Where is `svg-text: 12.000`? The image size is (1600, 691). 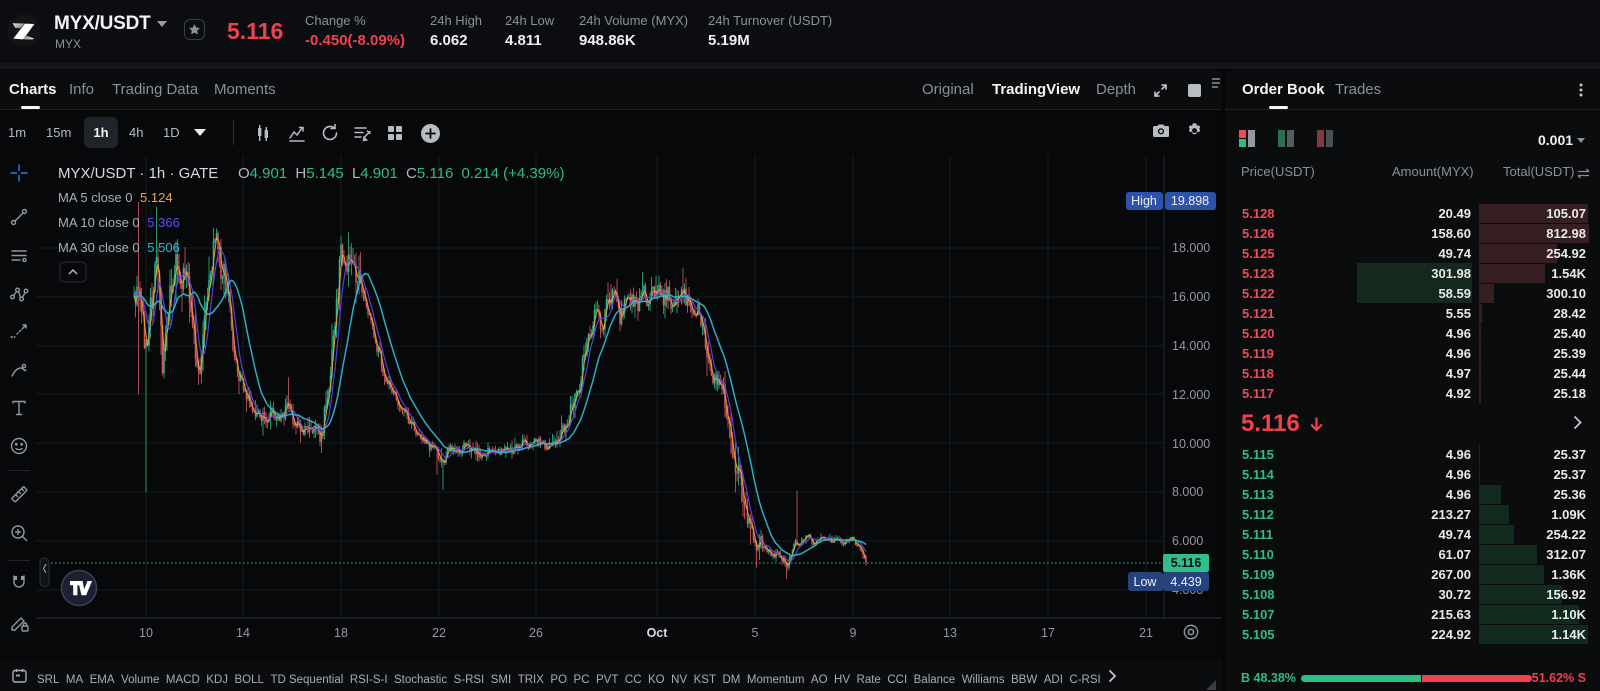
svg-text: 12.000 is located at coordinates (1191, 395).